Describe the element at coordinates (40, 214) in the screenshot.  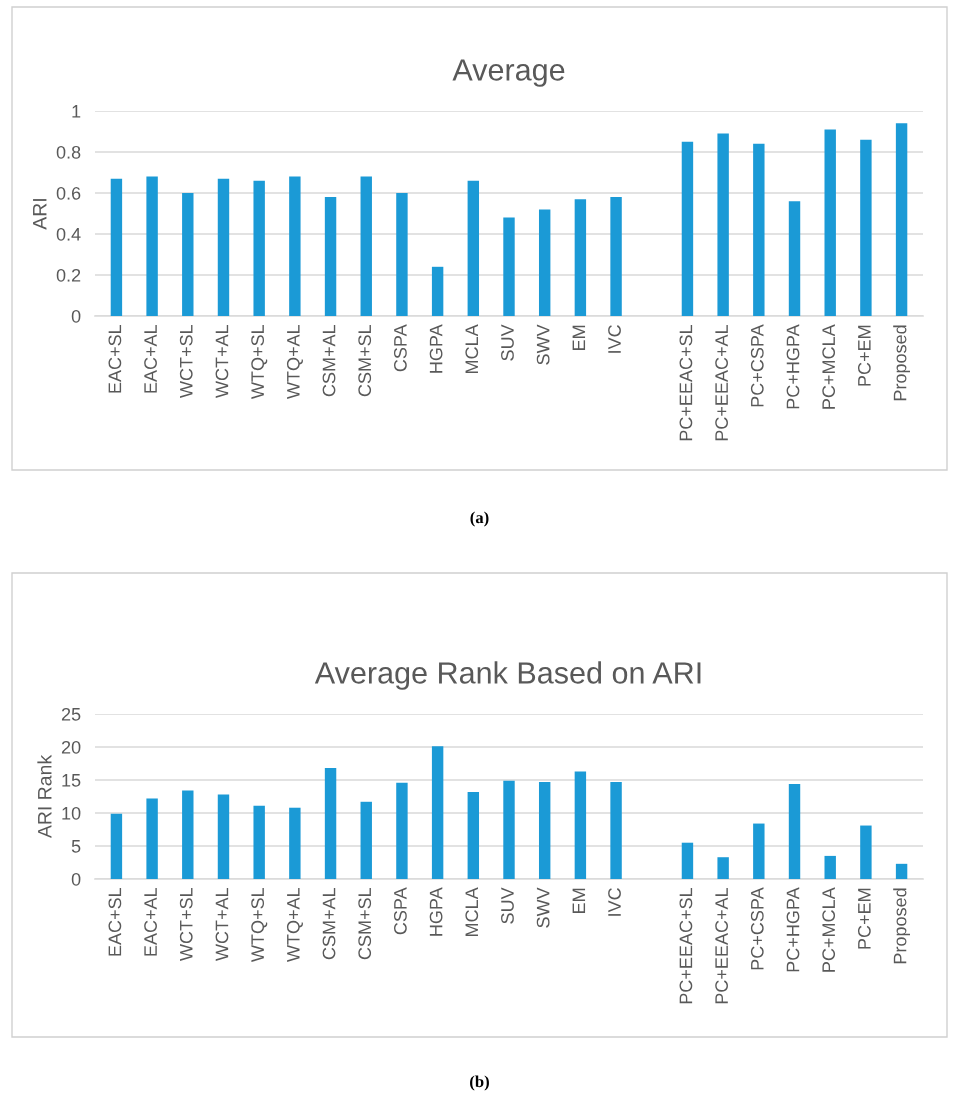
I see `y-axis-title: ARI` at that location.